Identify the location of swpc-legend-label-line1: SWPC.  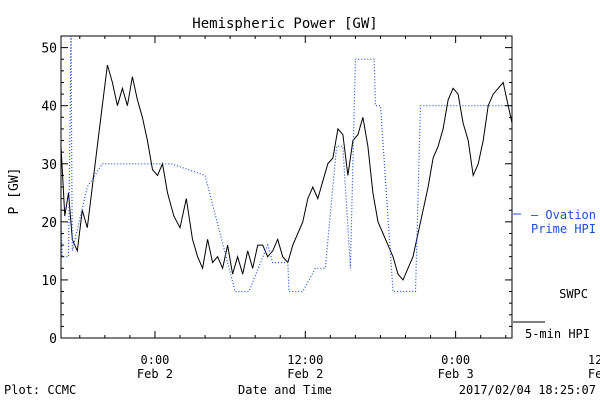
(573, 294).